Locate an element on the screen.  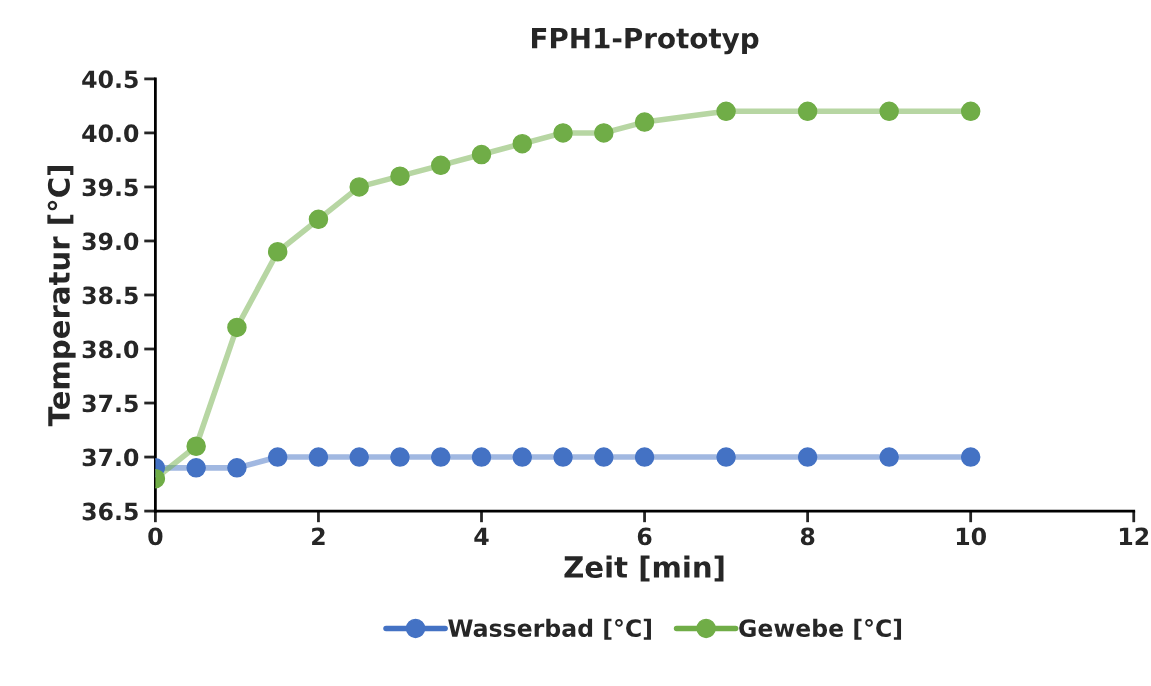
x-tick-label: 8 is located at coordinates (807, 536).